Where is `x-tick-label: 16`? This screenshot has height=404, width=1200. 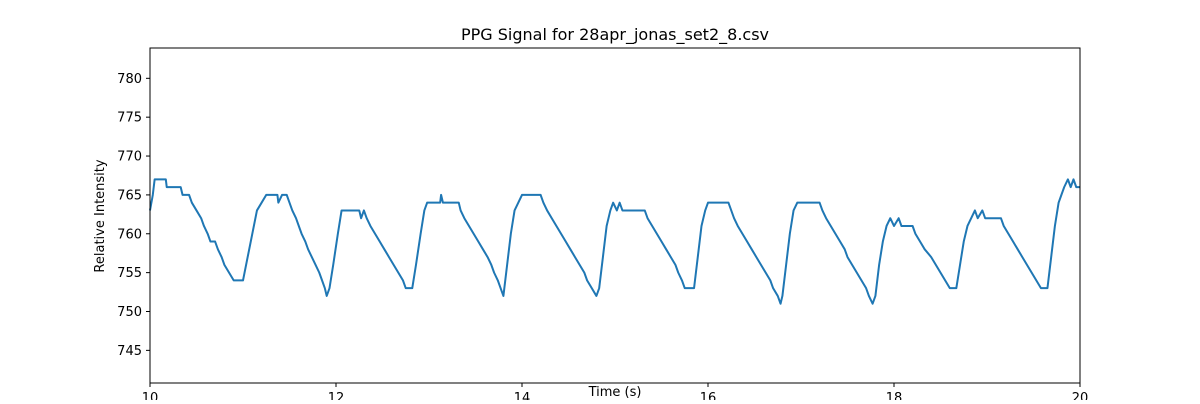 x-tick-label: 16 is located at coordinates (708, 395).